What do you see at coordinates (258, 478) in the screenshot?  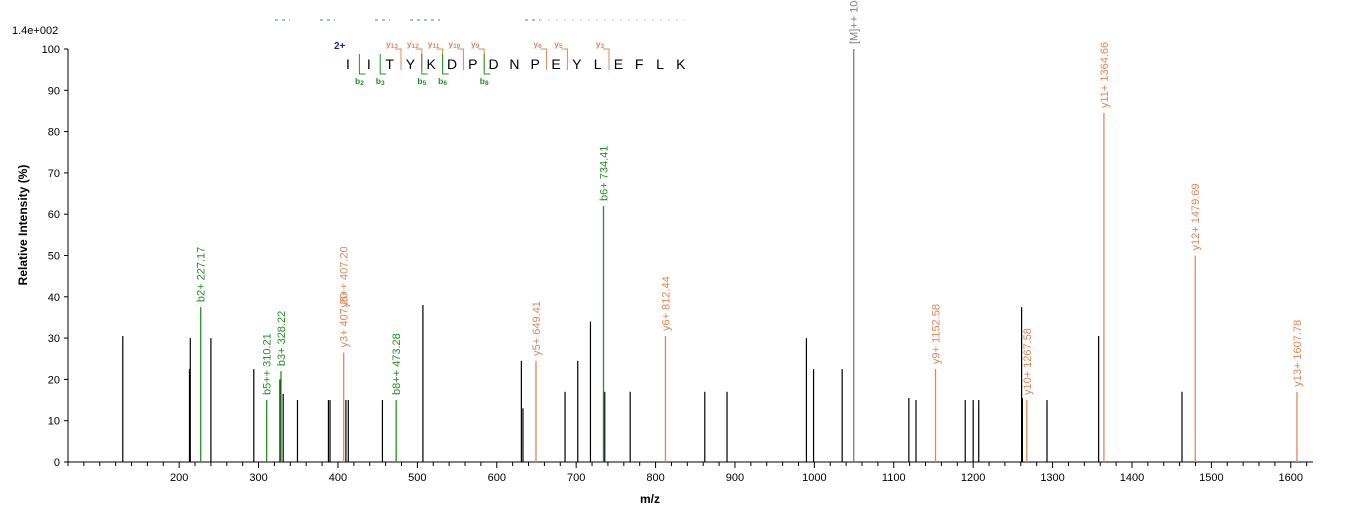 I see `x-tick-label: 300` at bounding box center [258, 478].